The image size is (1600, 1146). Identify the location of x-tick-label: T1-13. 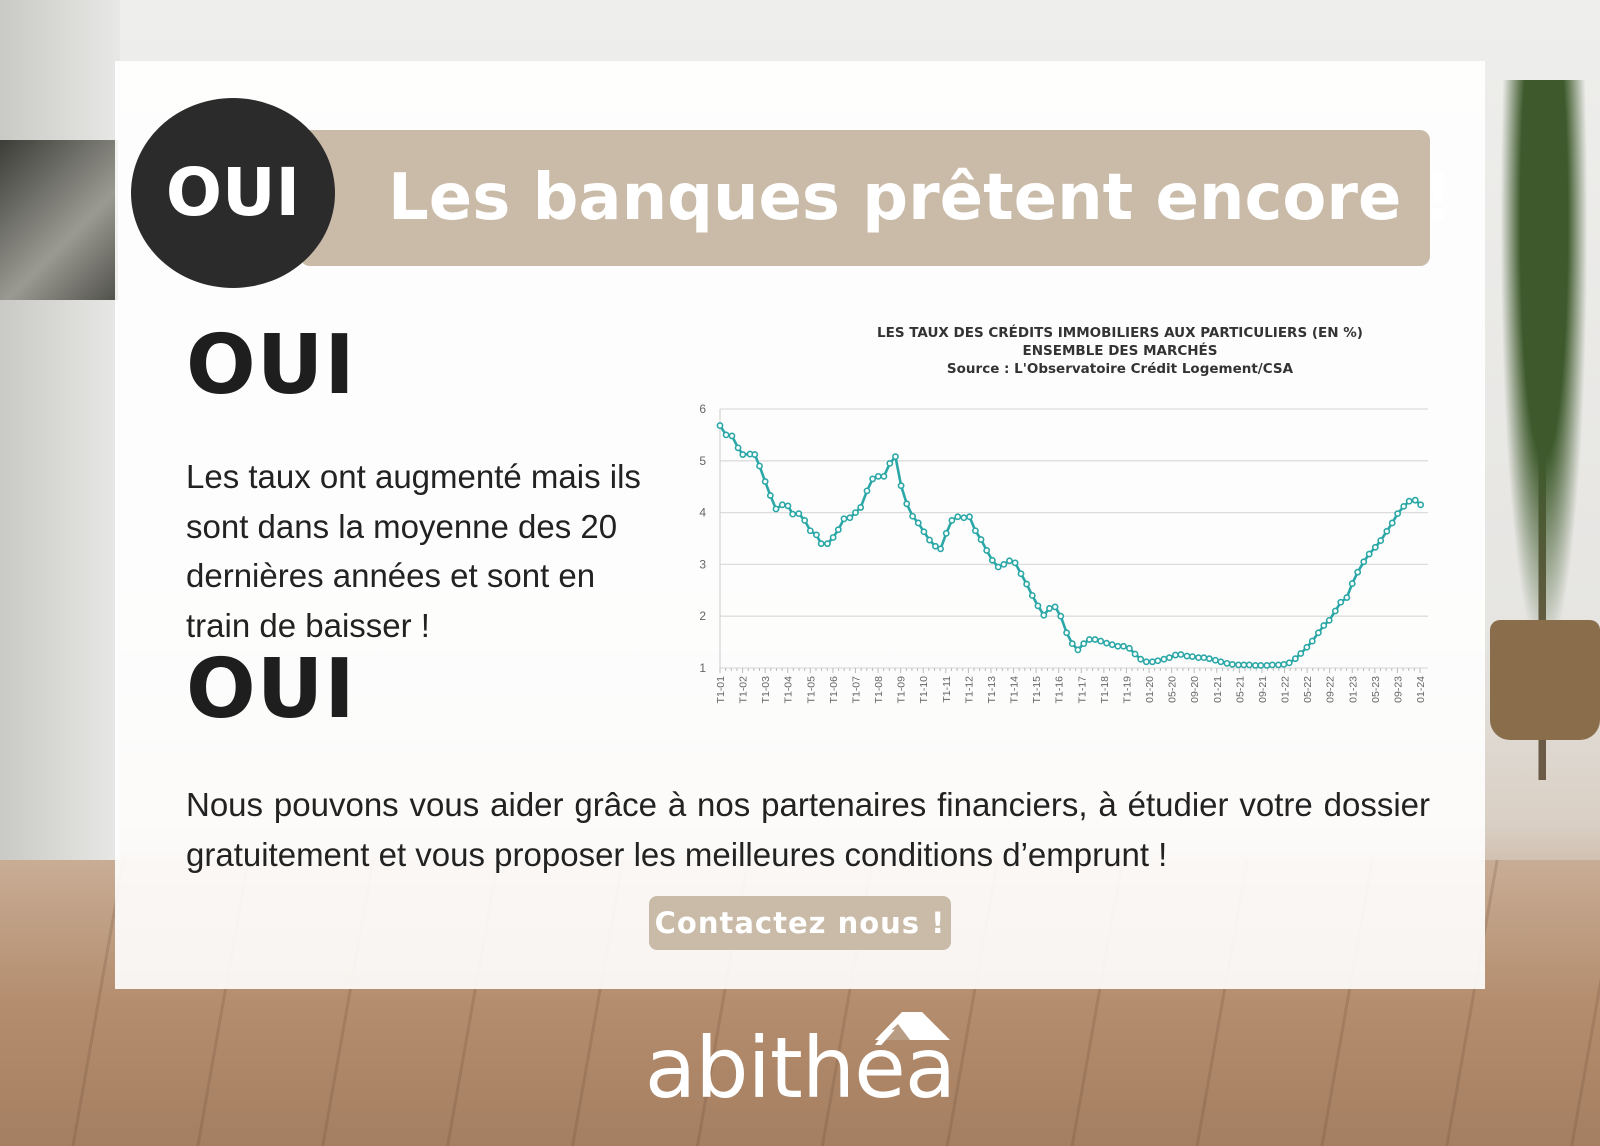
(992, 690).